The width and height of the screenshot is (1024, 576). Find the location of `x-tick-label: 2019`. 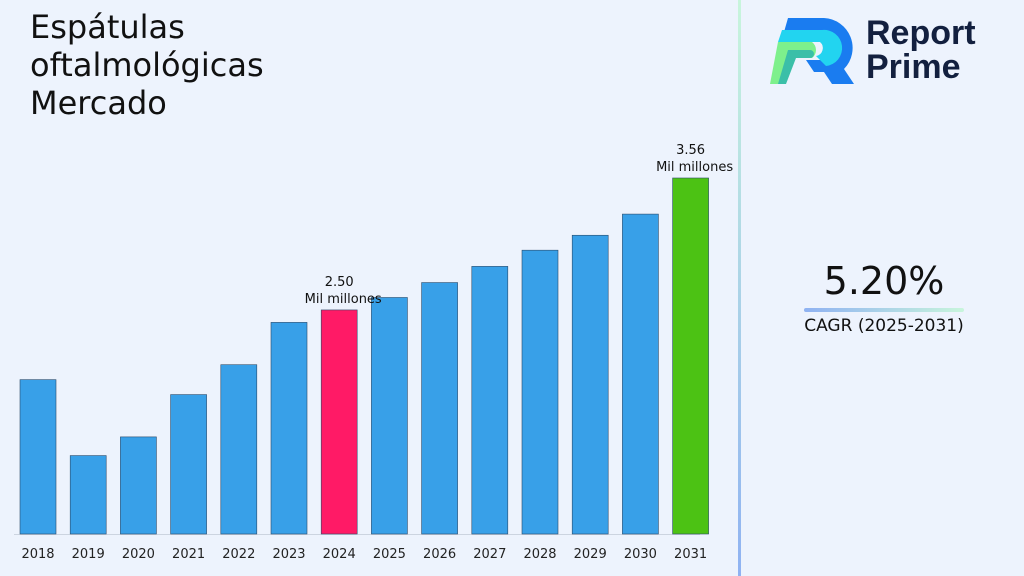

x-tick-label: 2019 is located at coordinates (88, 554).